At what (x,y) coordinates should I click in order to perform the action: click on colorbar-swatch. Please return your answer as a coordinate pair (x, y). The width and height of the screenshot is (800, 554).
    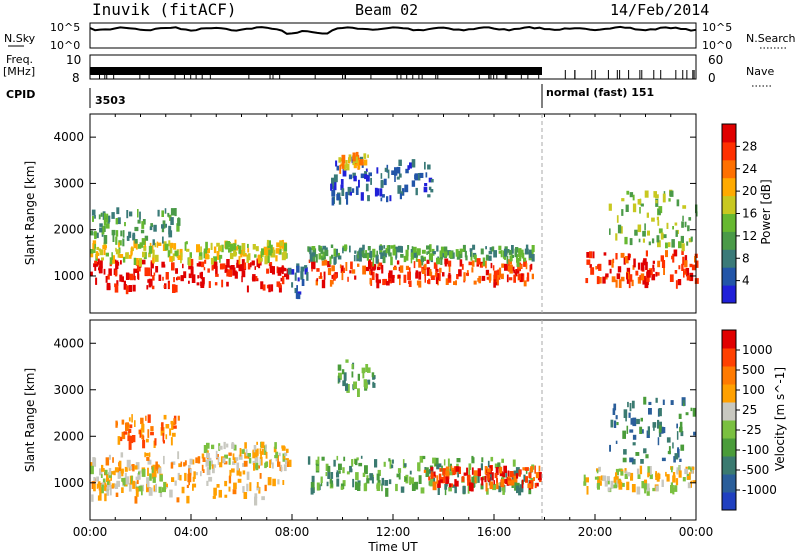
    Looking at the image, I should click on (729, 447).